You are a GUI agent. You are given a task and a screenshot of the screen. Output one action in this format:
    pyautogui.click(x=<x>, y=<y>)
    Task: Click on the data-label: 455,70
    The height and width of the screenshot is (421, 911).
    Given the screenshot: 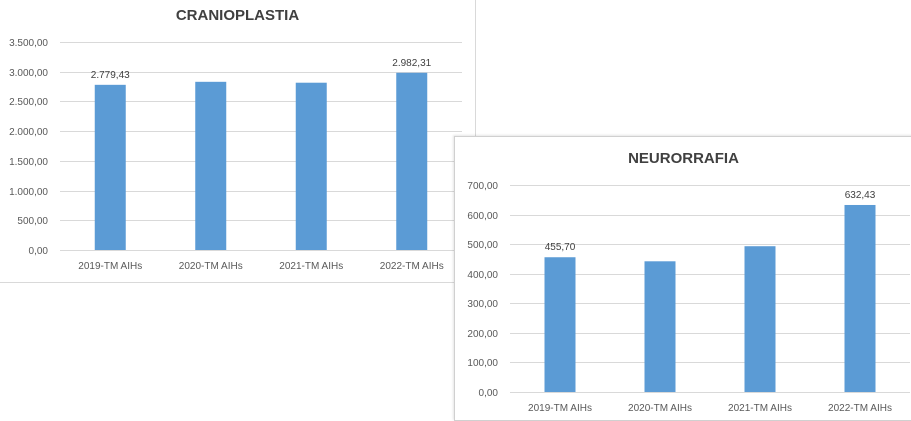 What is the action you would take?
    pyautogui.click(x=560, y=247)
    